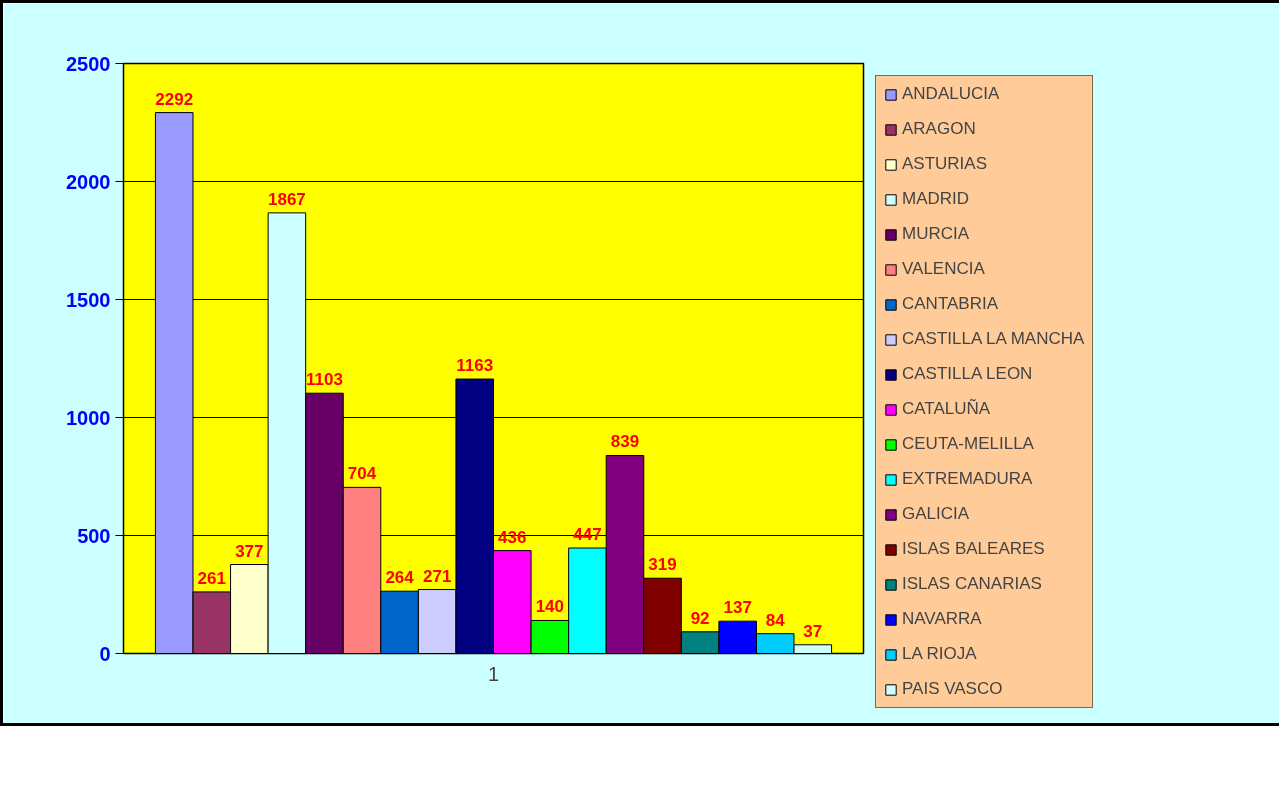  What do you see at coordinates (550, 607) in the screenshot?
I see `data-label: 140` at bounding box center [550, 607].